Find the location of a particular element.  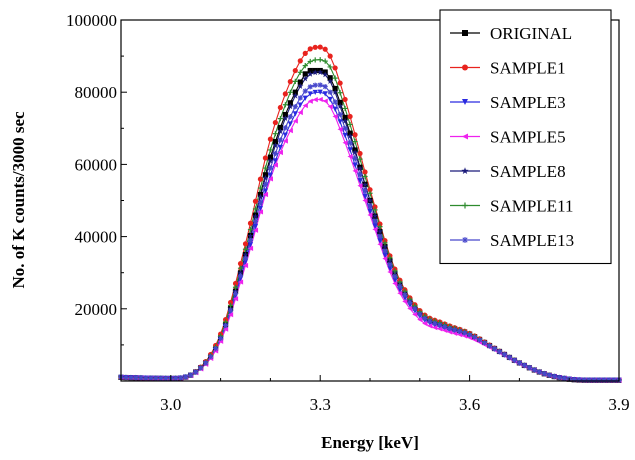

legend-item-sample3: SAMPLE3 is located at coordinates (508, 102).